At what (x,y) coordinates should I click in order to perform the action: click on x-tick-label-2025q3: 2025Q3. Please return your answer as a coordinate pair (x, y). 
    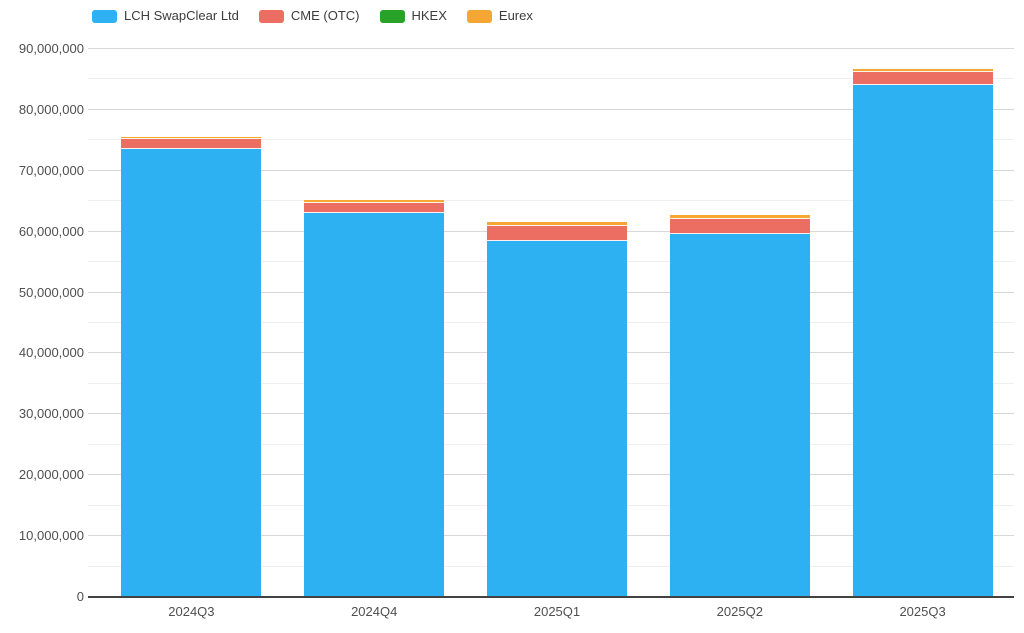
    Looking at the image, I should click on (922, 611).